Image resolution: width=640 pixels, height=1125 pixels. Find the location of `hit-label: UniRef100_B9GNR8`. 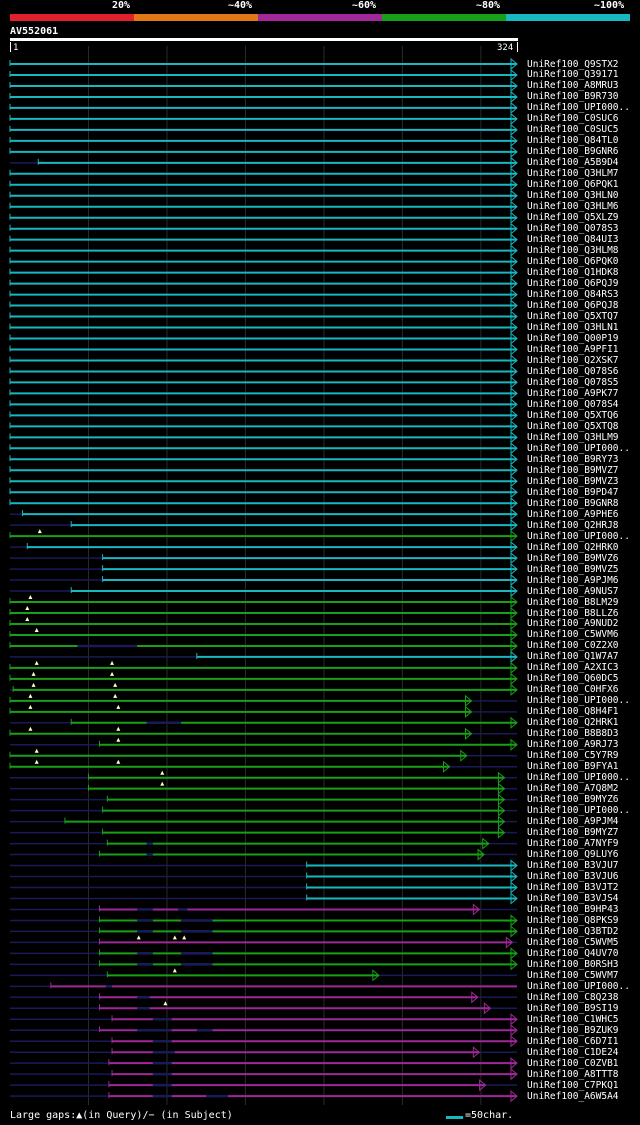

hit-label: UniRef100_B9GNR8 is located at coordinates (573, 503).